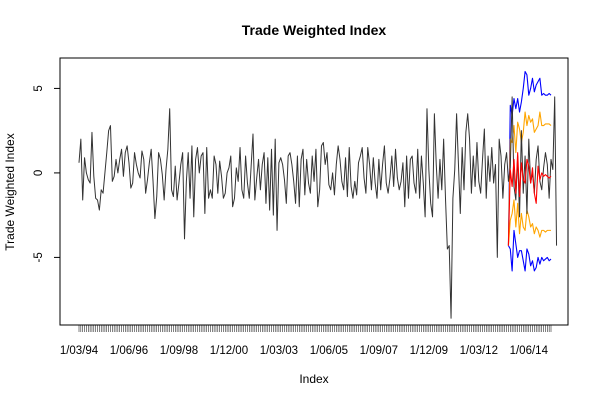  What do you see at coordinates (529, 351) in the screenshot?
I see `x-tick-label: 1/06/14` at bounding box center [529, 351].